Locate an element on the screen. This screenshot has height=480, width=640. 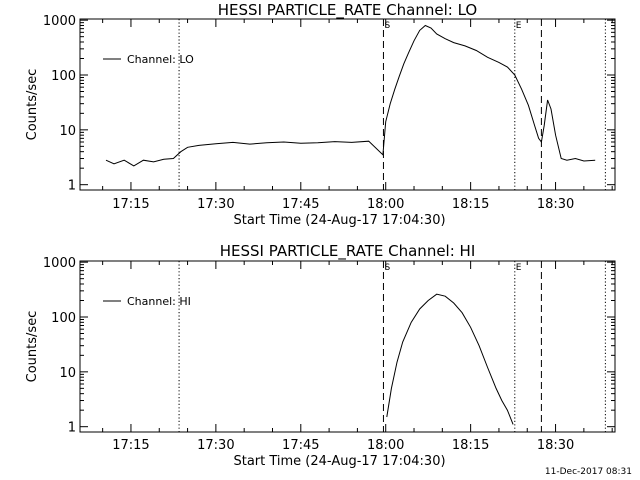
chart-title: HESSI PARTICLE_RATE Channel: HI is located at coordinates (348, 251).